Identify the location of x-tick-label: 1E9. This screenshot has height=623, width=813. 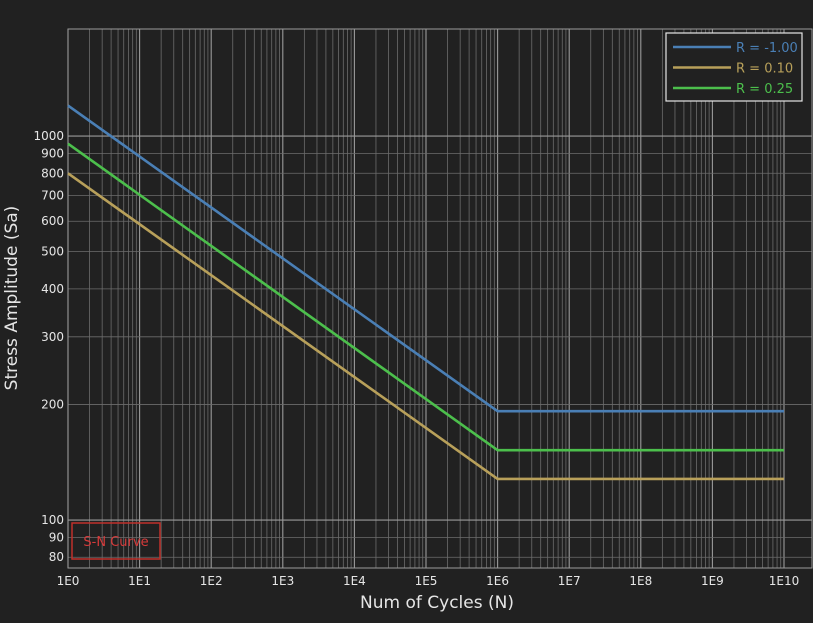
(712, 581).